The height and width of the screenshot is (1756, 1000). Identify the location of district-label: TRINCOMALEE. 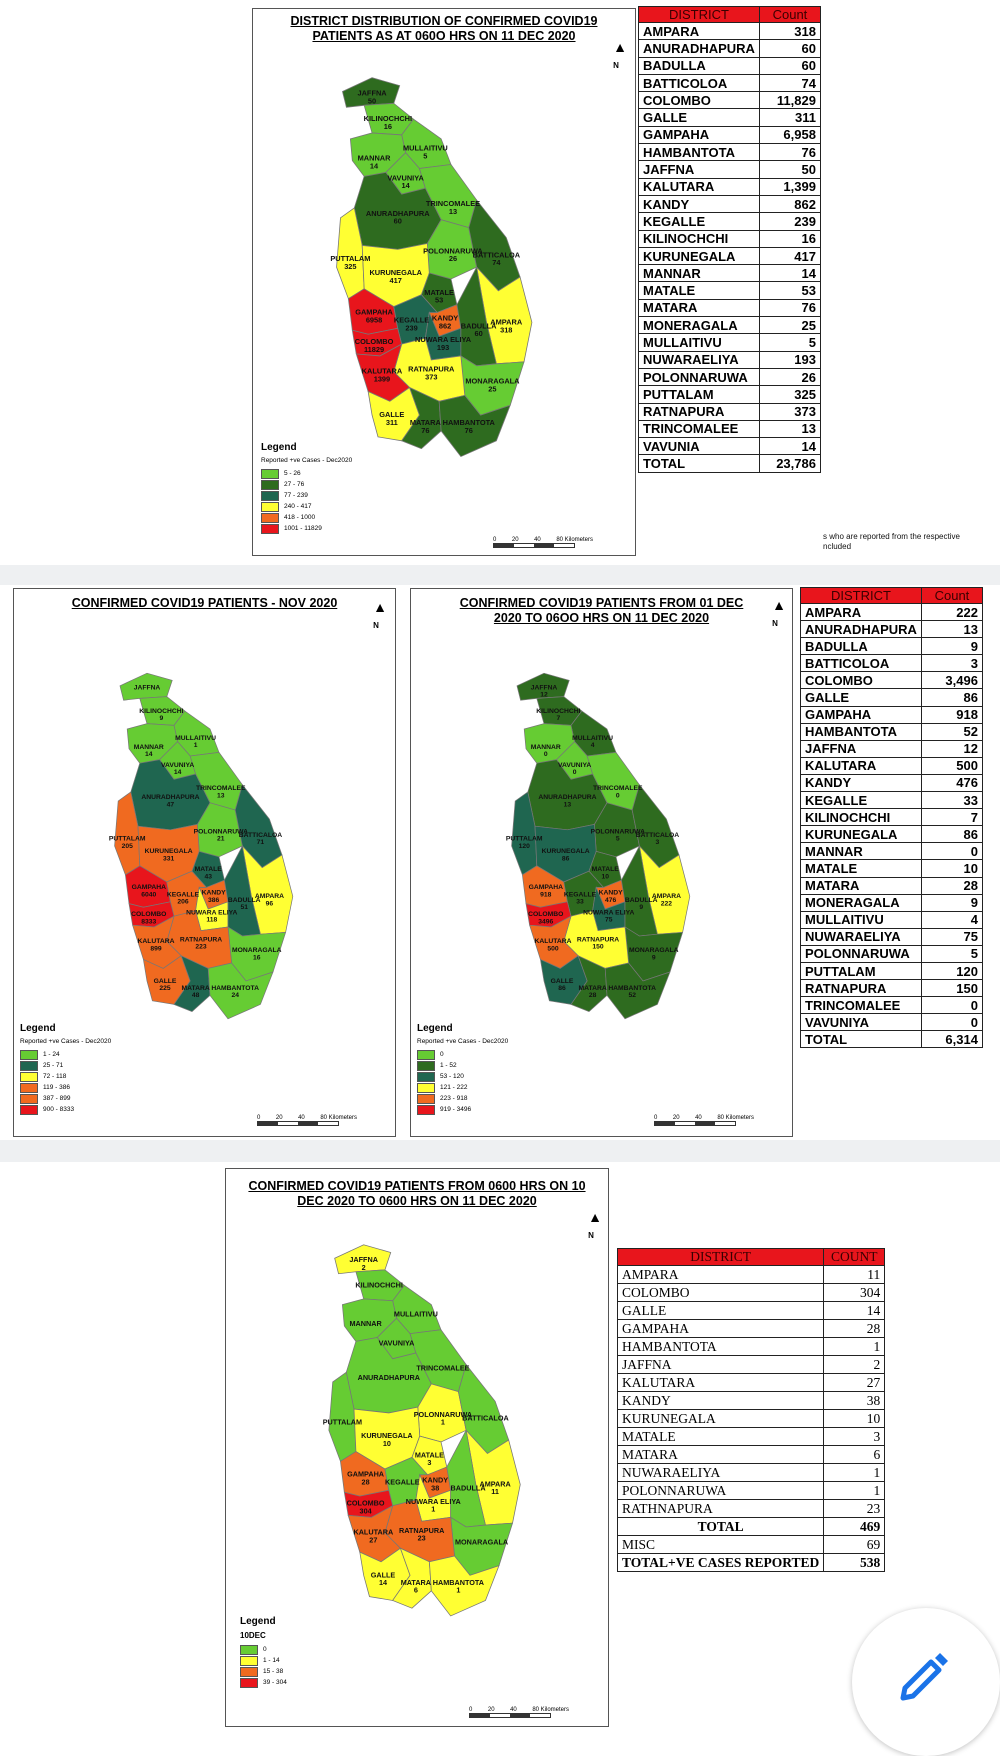
(442, 1367).